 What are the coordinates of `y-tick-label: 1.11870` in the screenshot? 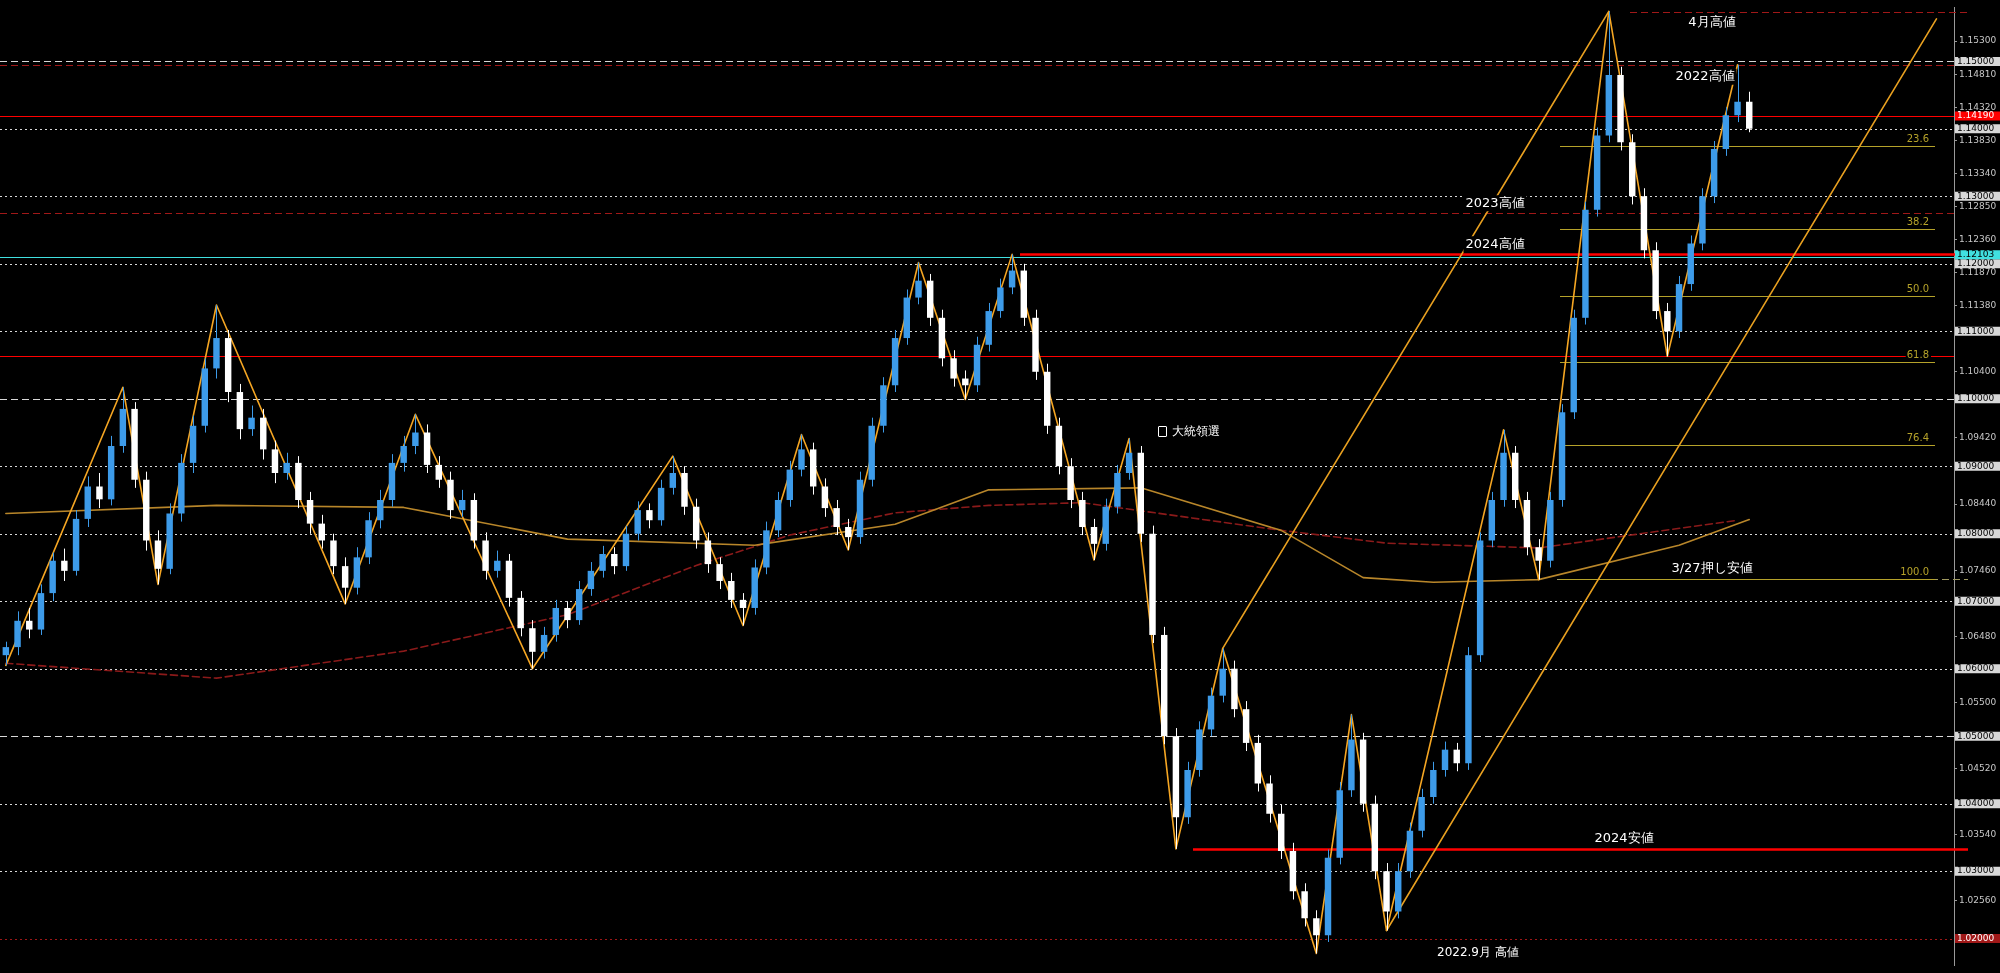 It's located at (1978, 271).